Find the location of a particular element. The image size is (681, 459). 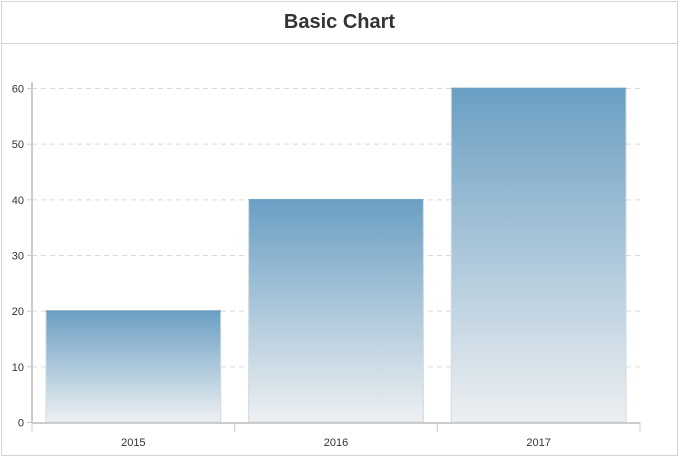

y-tick-label: 40 is located at coordinates (18, 201).